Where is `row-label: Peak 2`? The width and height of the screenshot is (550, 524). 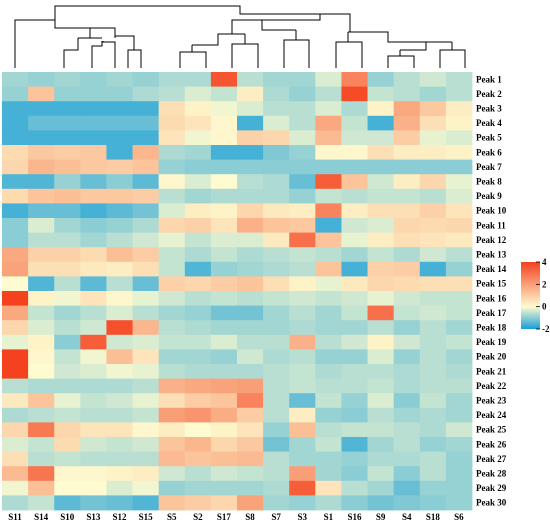
row-label: Peak 2 is located at coordinates (489, 94).